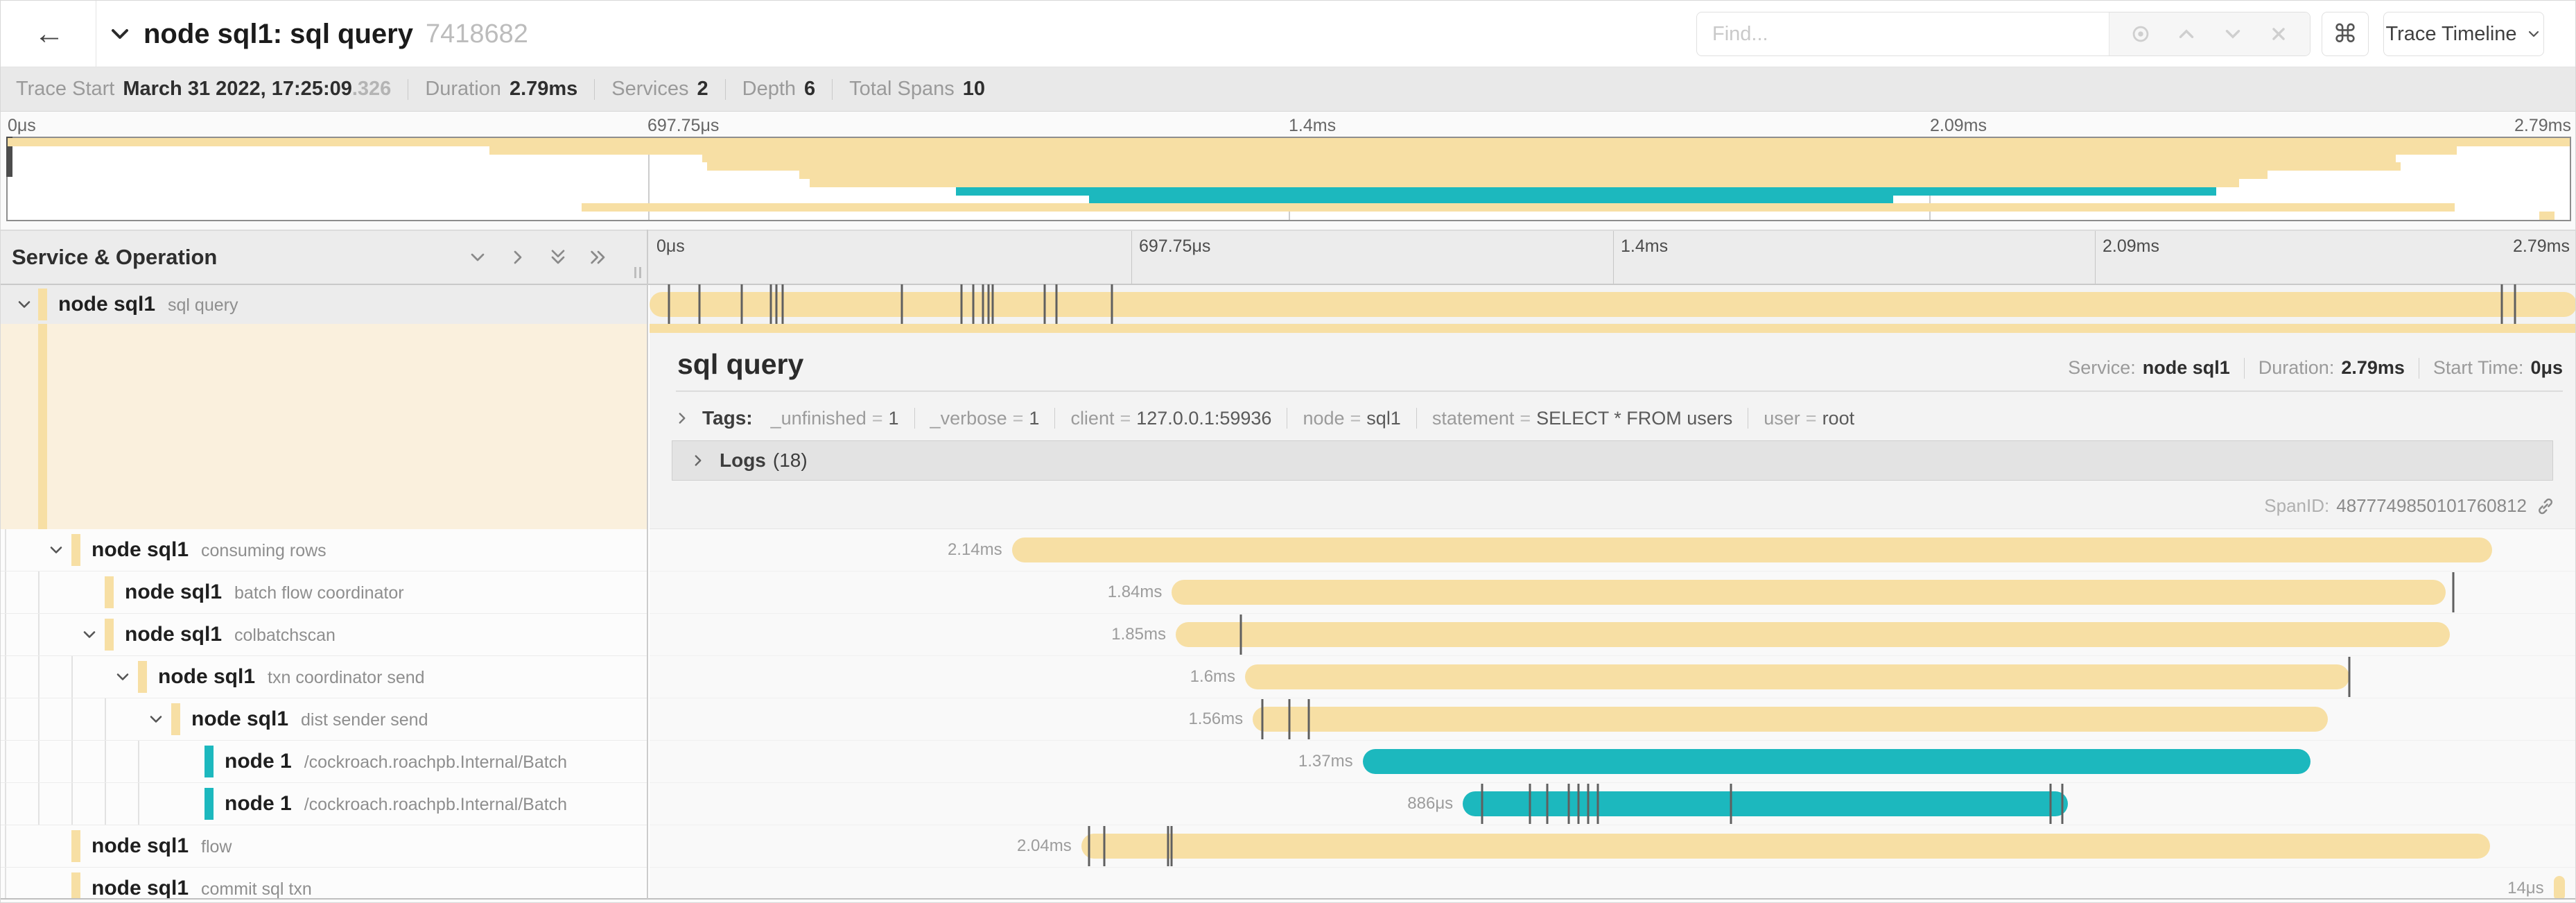 This screenshot has height=903, width=2576. Describe the element at coordinates (637, 272) in the screenshot. I see `splitter-grip` at that location.